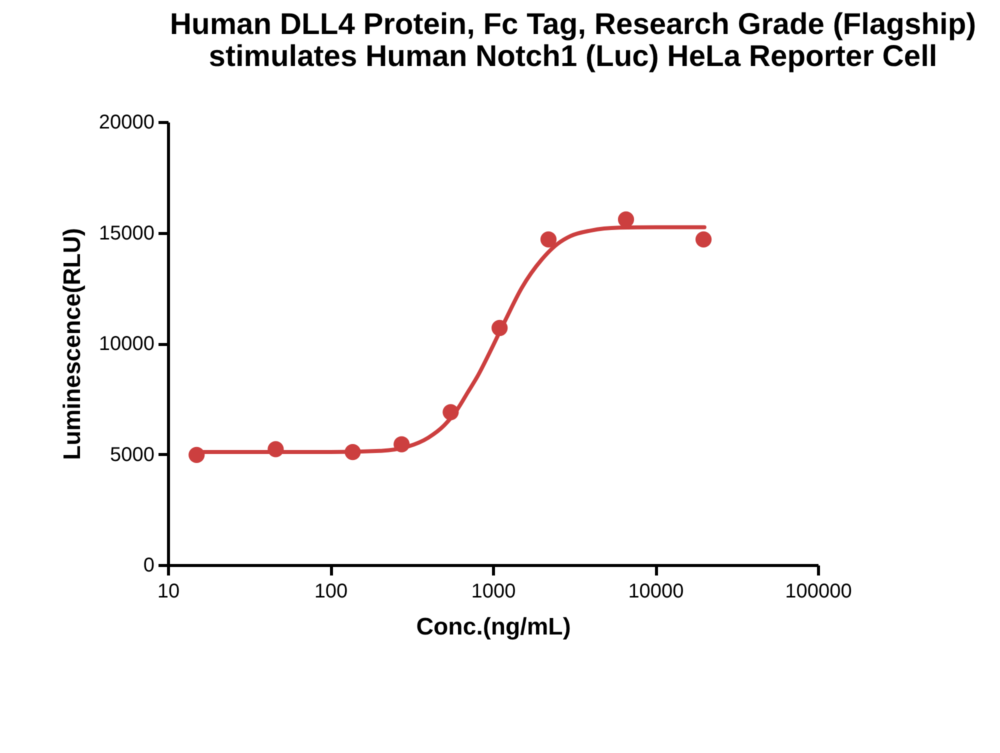  I want to click on x-axis-title: Conc.(ng/mL), so click(493, 627).